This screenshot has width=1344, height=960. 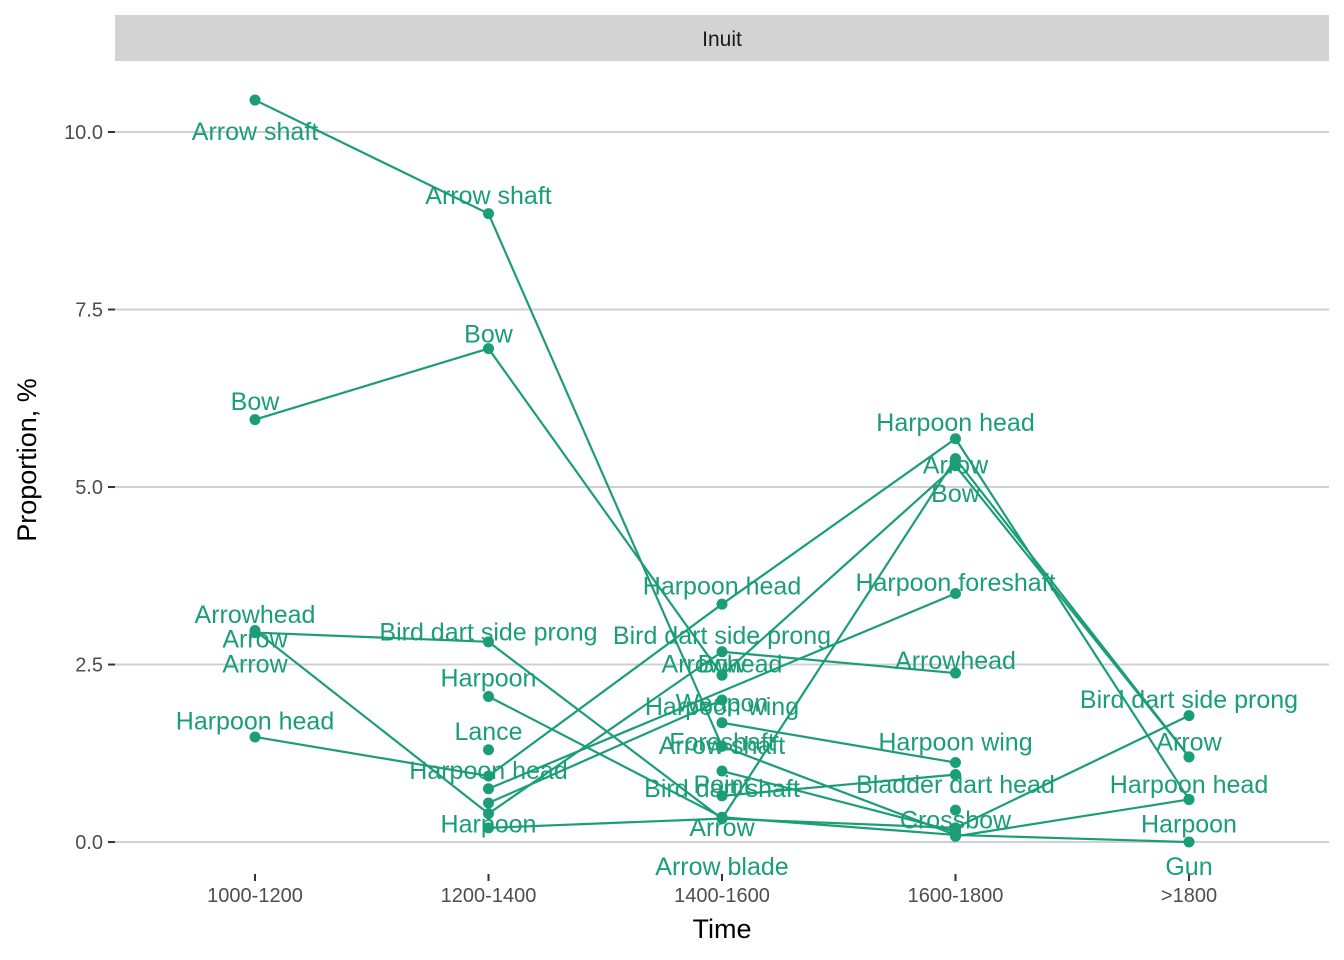 I want to click on facet-strip: Inuit, so click(x=722, y=38).